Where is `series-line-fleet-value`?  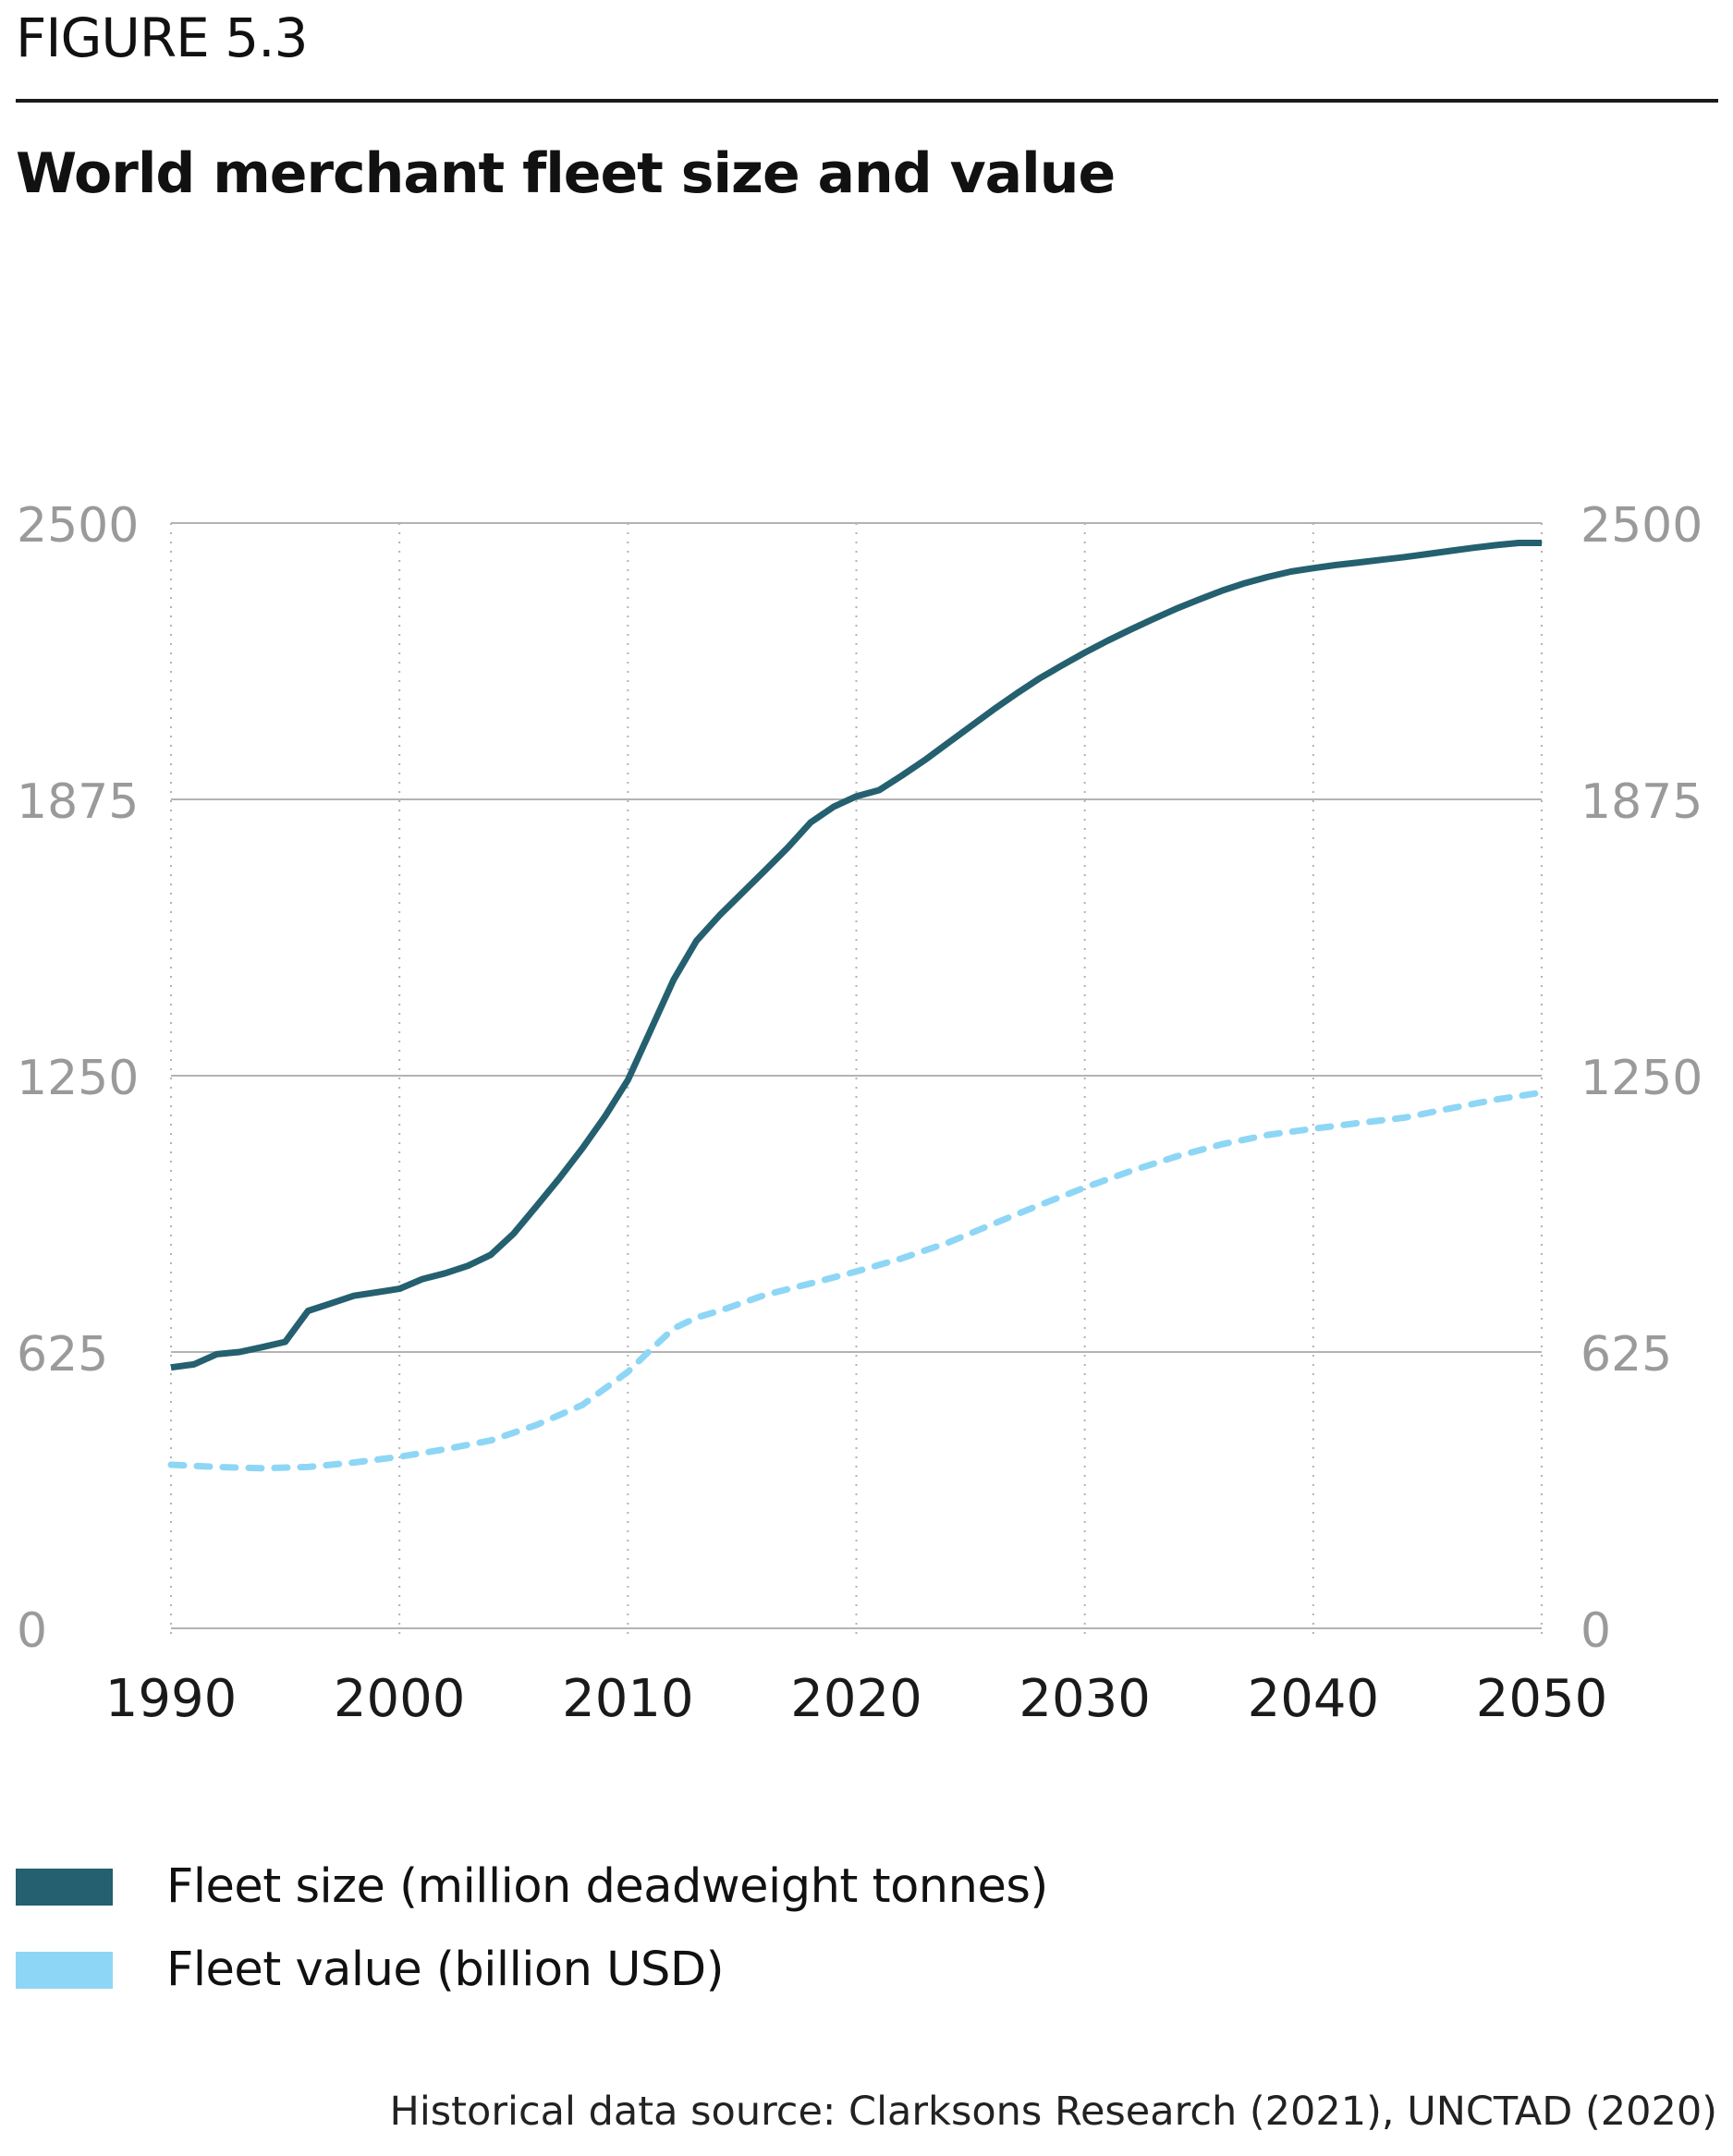 series-line-fleet-value is located at coordinates (856, 1280).